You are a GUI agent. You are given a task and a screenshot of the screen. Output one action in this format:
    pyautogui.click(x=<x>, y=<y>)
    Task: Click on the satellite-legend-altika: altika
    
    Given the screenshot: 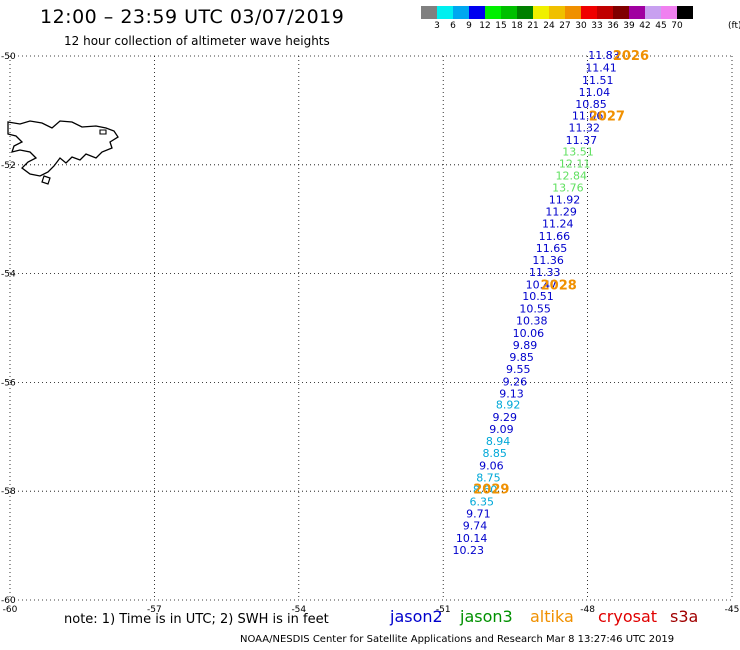 What is the action you would take?
    pyautogui.click(x=552, y=616)
    